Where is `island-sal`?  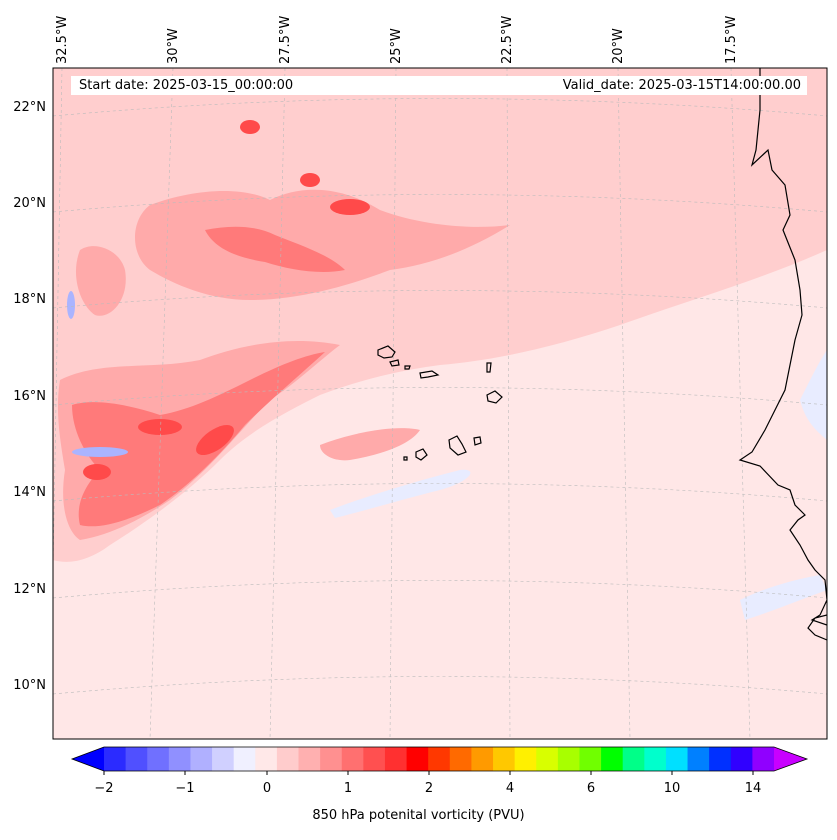
island-sal is located at coordinates (489, 367).